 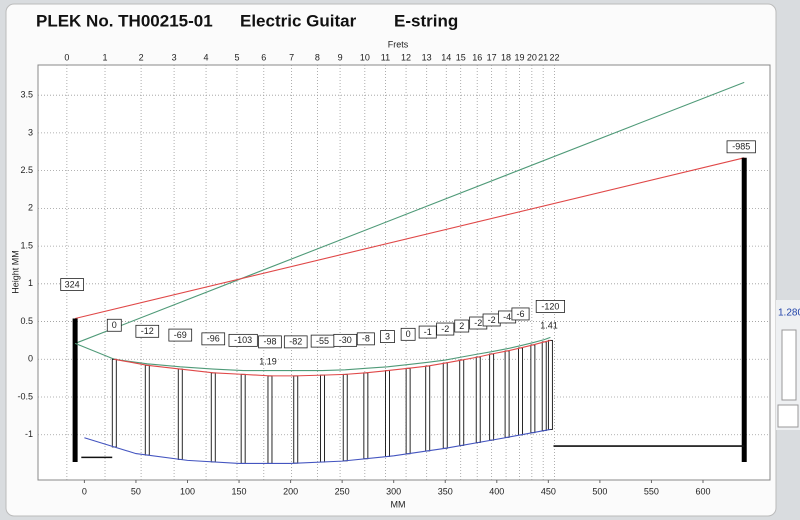 What do you see at coordinates (187, 491) in the screenshot?
I see `x-tick-label: 100` at bounding box center [187, 491].